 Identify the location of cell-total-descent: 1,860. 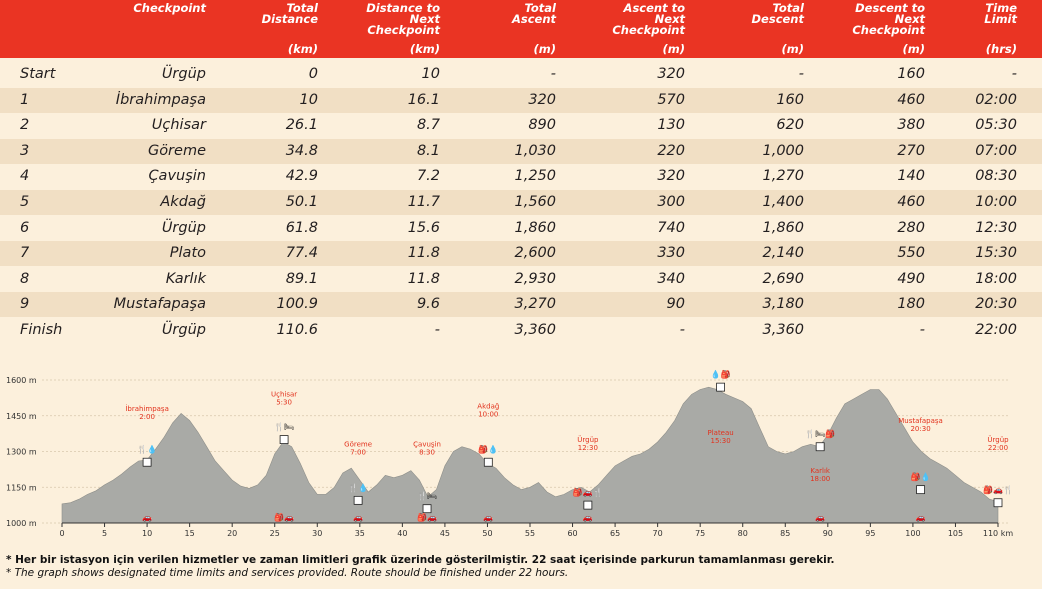
(783, 227).